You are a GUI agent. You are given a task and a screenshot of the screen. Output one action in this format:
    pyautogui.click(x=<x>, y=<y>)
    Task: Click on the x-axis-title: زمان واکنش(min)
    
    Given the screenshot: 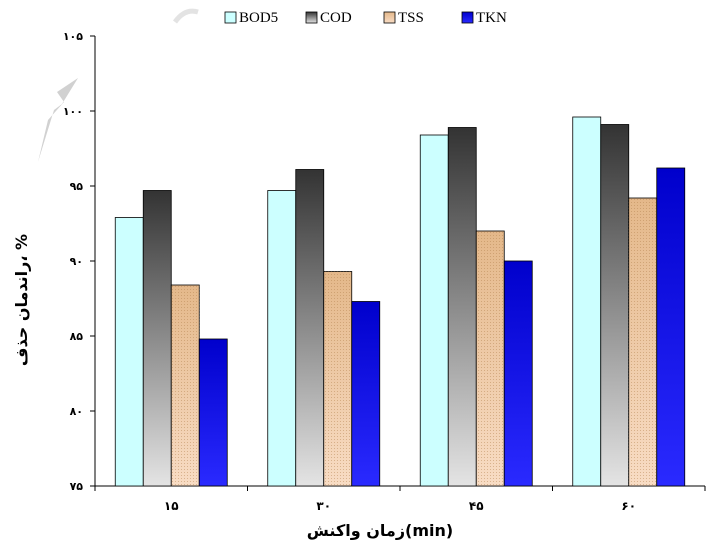 What is the action you would take?
    pyautogui.click(x=380, y=530)
    